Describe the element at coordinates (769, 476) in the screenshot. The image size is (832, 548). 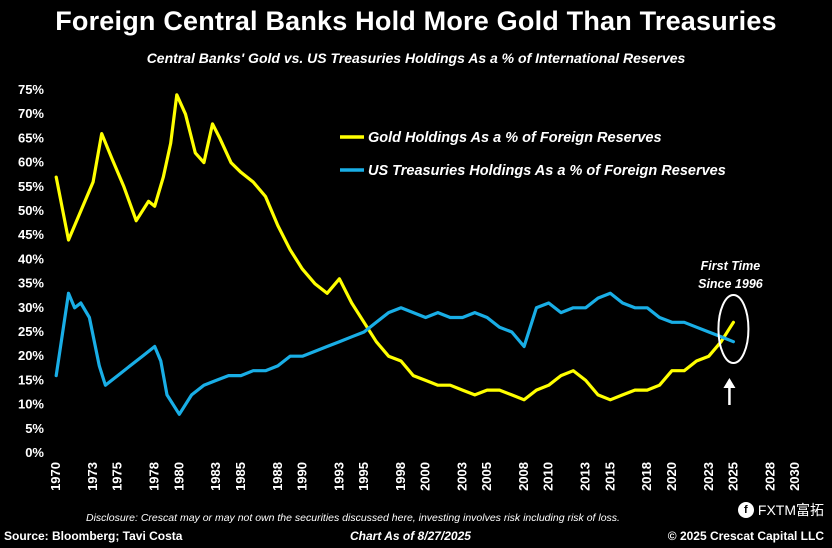
I see `x-tick-label: 2028` at that location.